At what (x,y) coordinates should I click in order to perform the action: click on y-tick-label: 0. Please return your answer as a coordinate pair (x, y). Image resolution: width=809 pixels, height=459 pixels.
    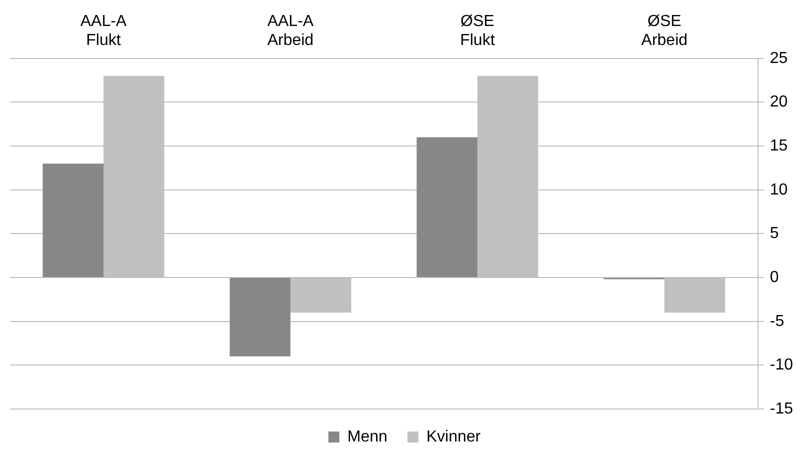
    Looking at the image, I should click on (774, 277).